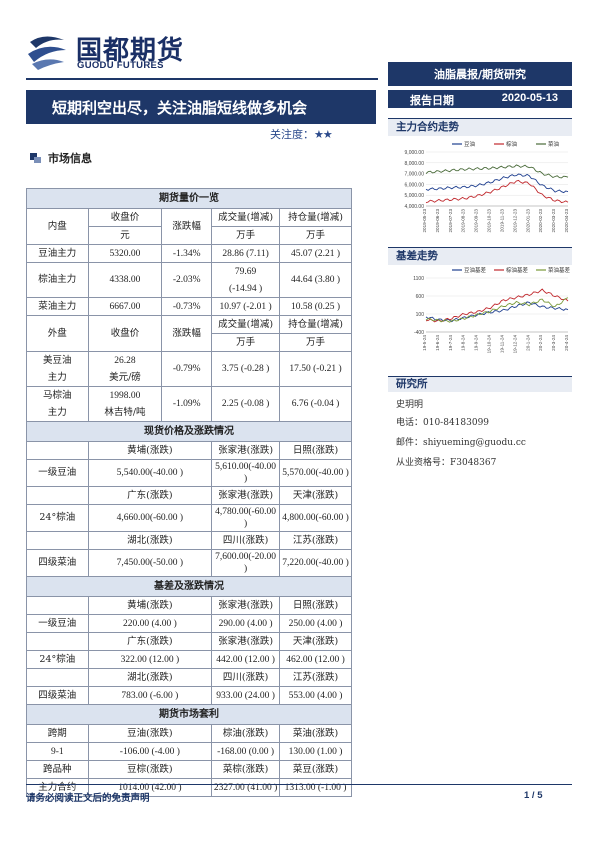 This screenshot has height=842, width=595. What do you see at coordinates (410, 405) in the screenshot?
I see `analyst-name: 史玥明` at bounding box center [410, 405].